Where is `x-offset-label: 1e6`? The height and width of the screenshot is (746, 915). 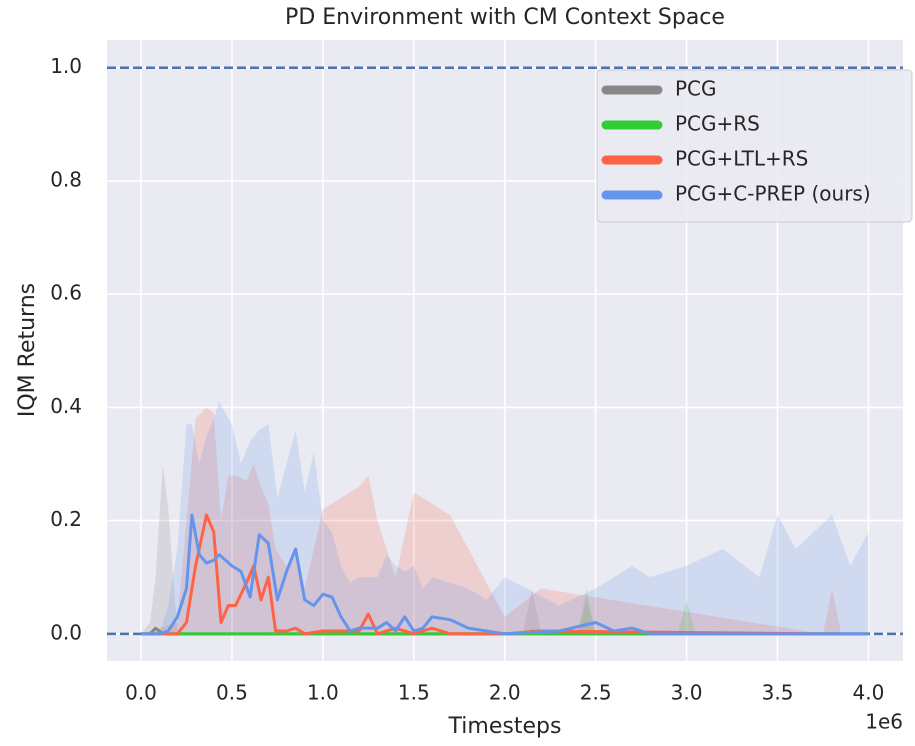
x-offset-label: 1e6 is located at coordinates (884, 722).